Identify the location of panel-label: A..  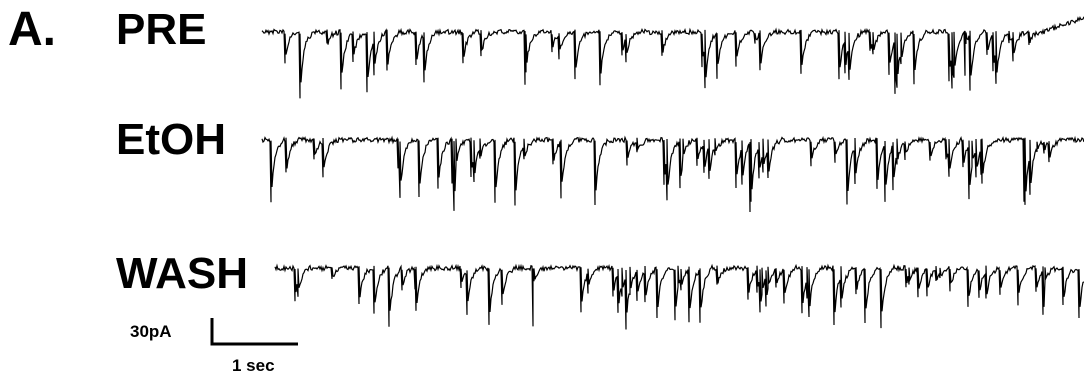
(32, 29).